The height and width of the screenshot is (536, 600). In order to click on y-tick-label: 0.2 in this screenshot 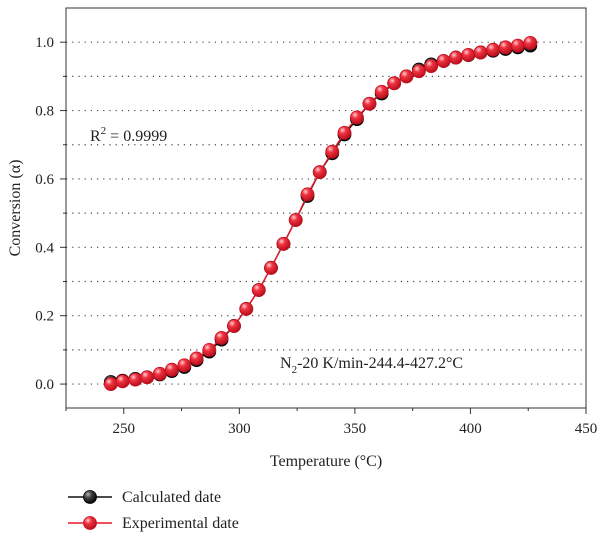, I will do `click(44, 317)`.